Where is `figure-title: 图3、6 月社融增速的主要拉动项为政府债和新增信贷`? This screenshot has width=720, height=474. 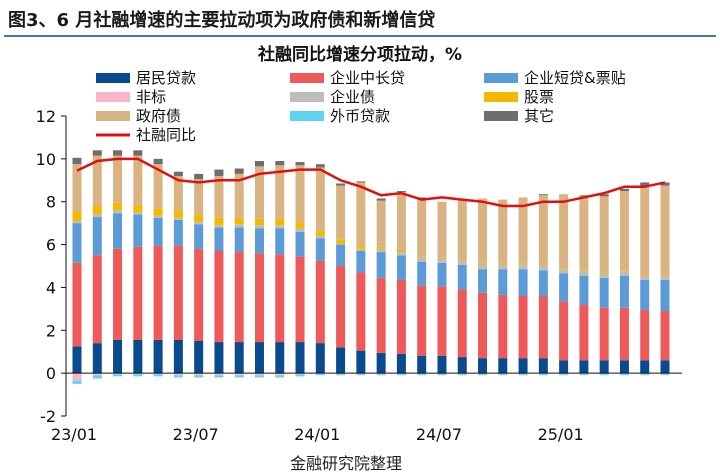 figure-title: 图3、6 月社融增速的主要拉动项为政府债和新增信贷 is located at coordinates (221, 20).